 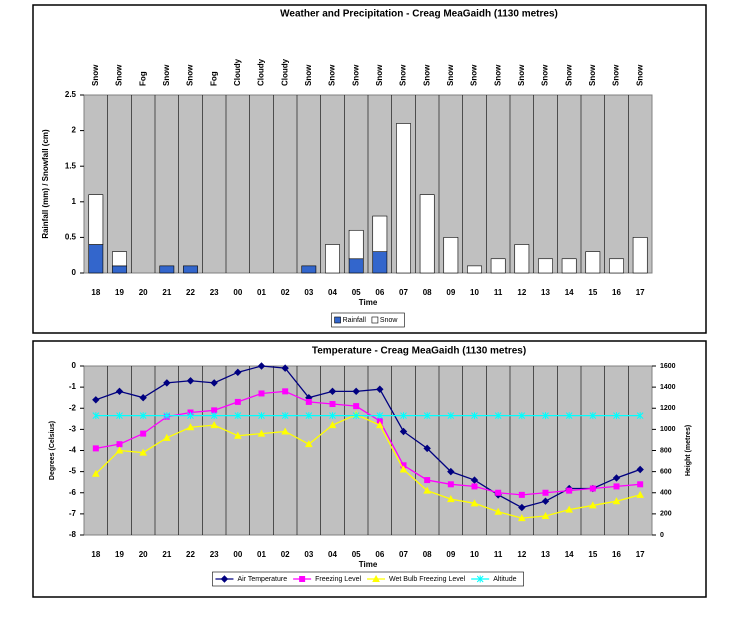 What do you see at coordinates (73, 407) in the screenshot?
I see `y-tick-label: -2` at bounding box center [73, 407].